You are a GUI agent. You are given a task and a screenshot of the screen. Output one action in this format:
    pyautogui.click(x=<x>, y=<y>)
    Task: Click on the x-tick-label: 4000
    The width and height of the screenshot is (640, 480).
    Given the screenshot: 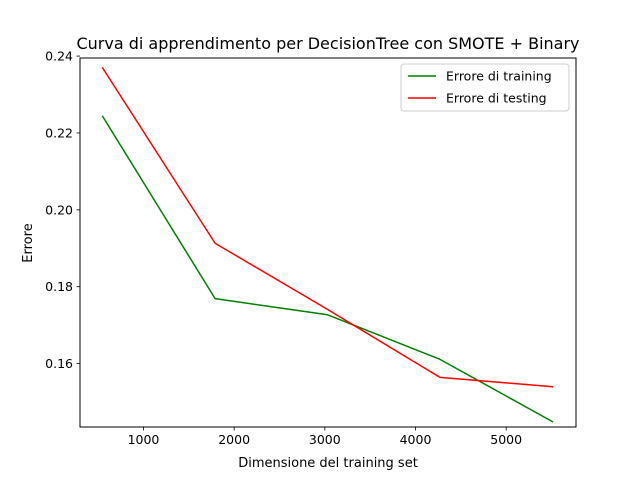 What is the action you would take?
    pyautogui.click(x=416, y=439)
    